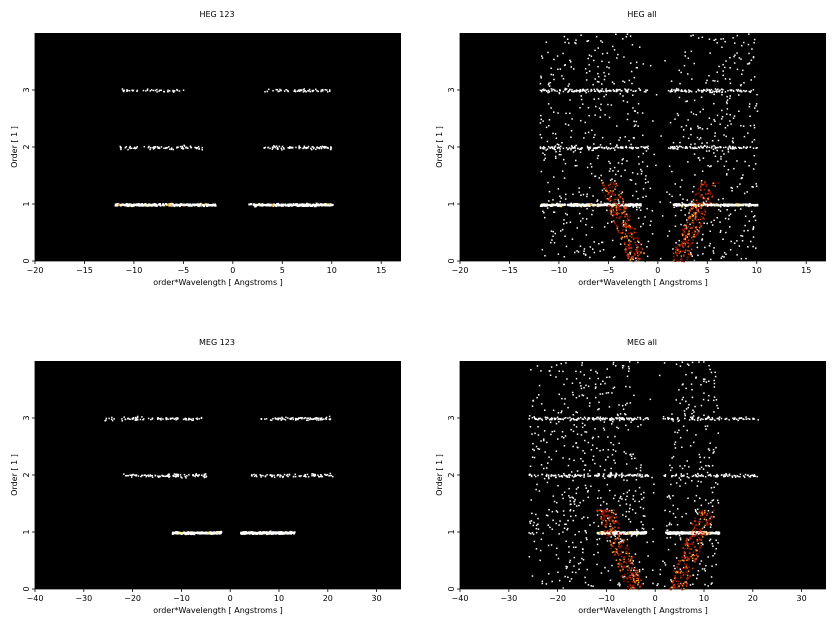 The width and height of the screenshot is (836, 627). I want to click on x-tick-label: 0, so click(230, 598).